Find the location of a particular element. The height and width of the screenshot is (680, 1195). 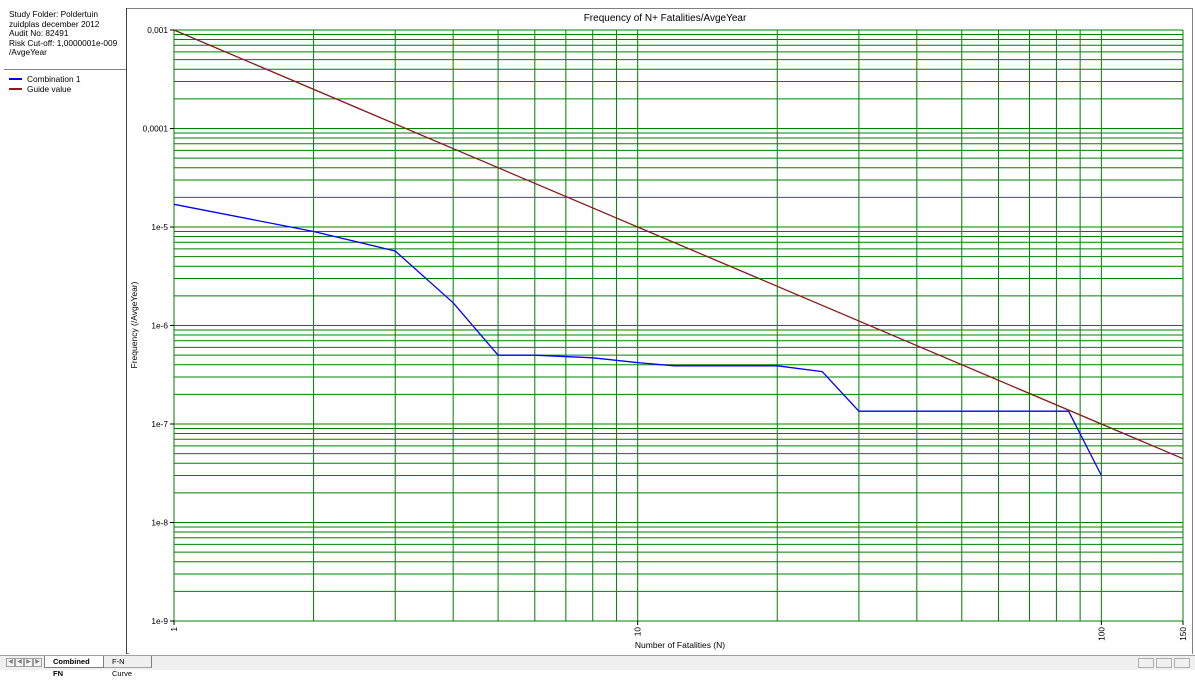

tab-fn-curve: F-N Curve is located at coordinates (128, 667).